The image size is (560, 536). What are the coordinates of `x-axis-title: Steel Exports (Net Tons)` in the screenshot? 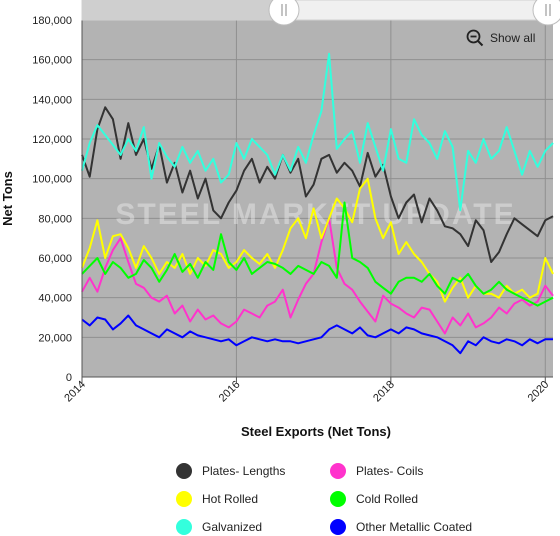 It's located at (316, 431).